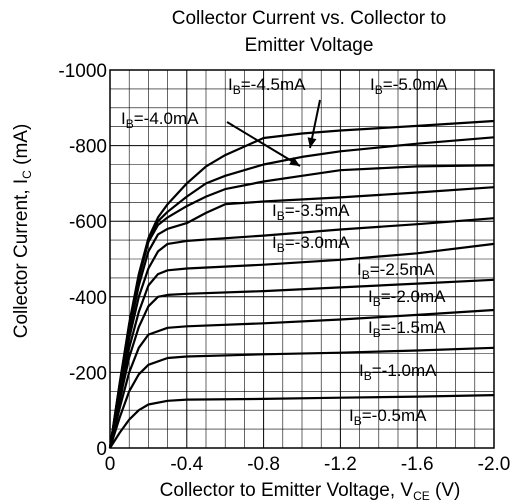  Describe the element at coordinates (340, 464) in the screenshot. I see `x-tick-label: -1.2` at that location.